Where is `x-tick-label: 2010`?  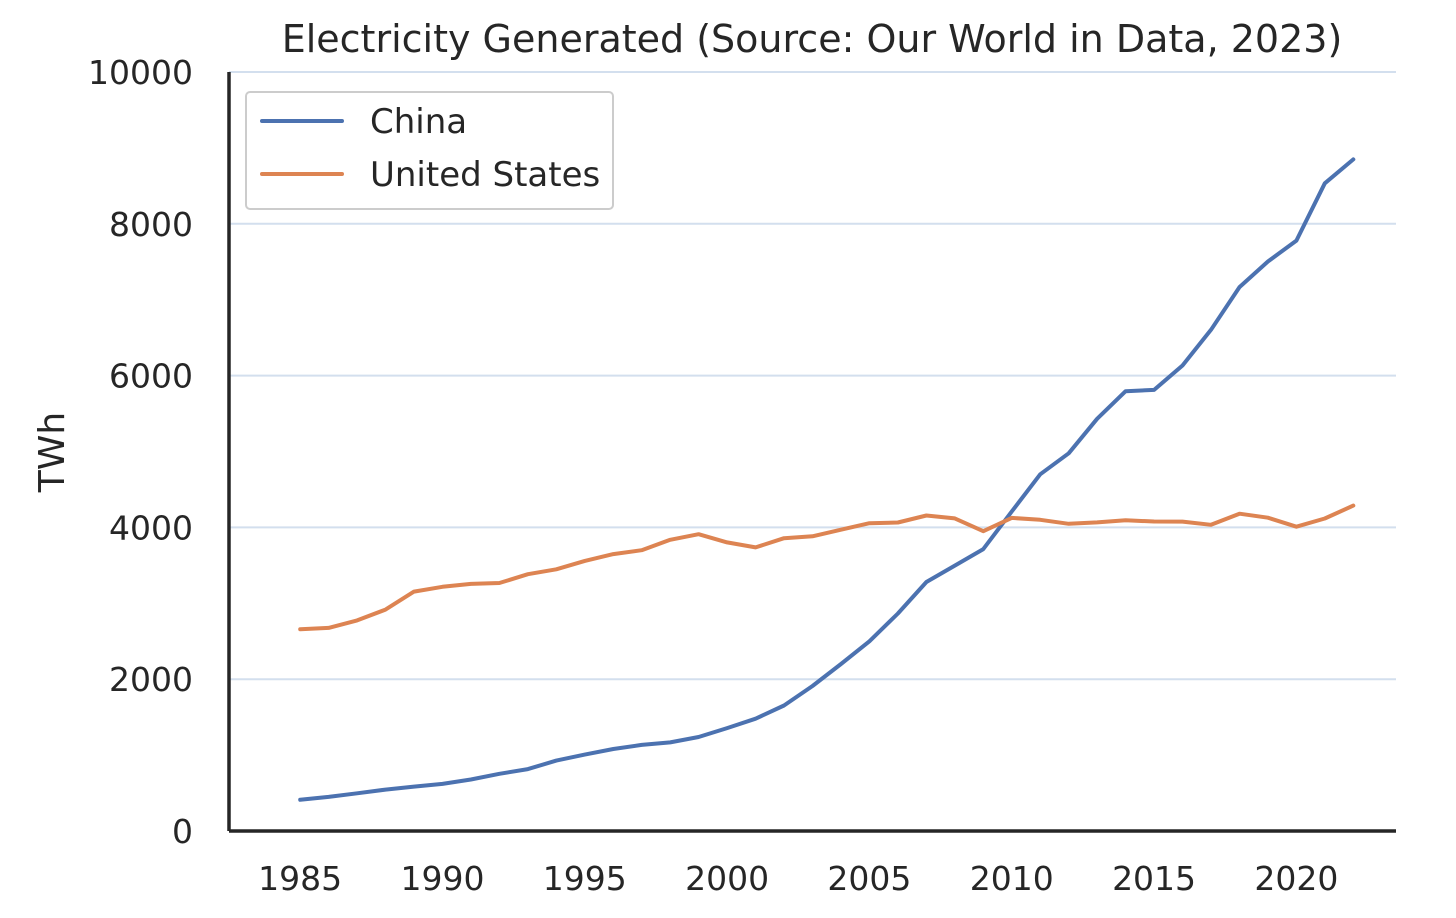
x-tick-label: 2010 is located at coordinates (1012, 878).